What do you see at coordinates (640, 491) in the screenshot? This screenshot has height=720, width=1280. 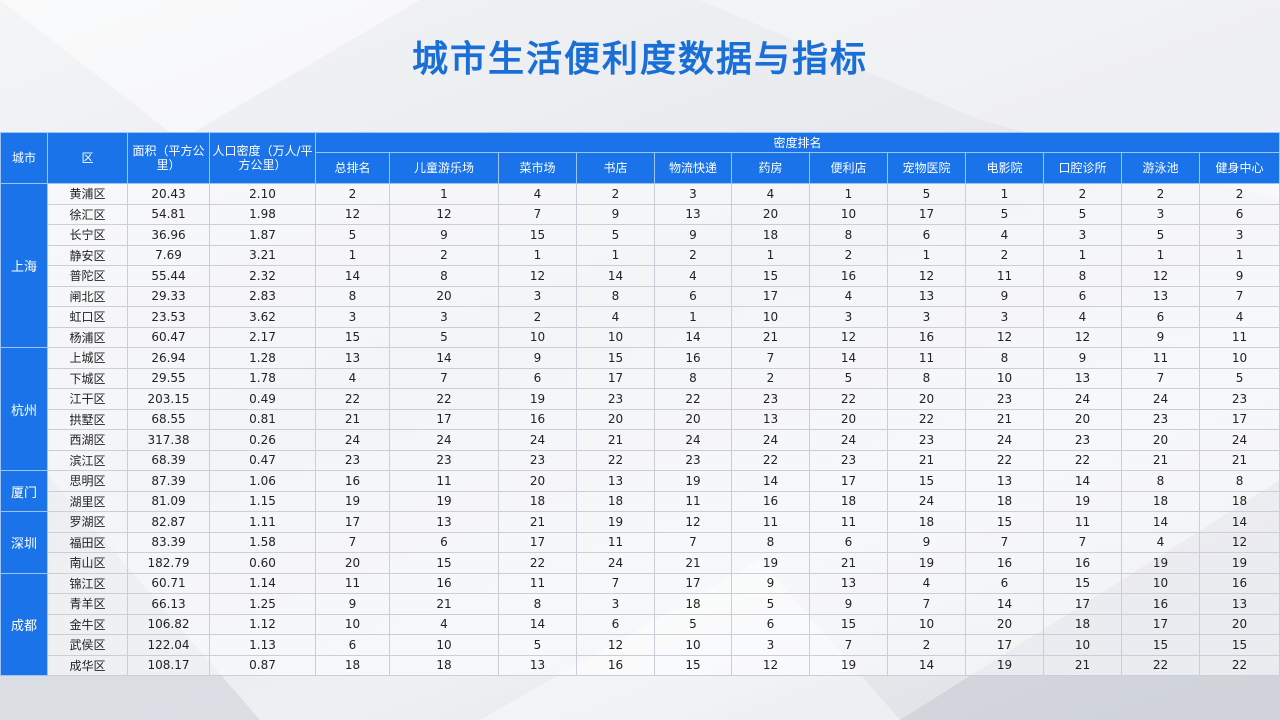 I see `table-row: 厦门 思明区 87.39 1.06 16 11 20 13 19 14 17 15 13 14 8 8` at bounding box center [640, 491].